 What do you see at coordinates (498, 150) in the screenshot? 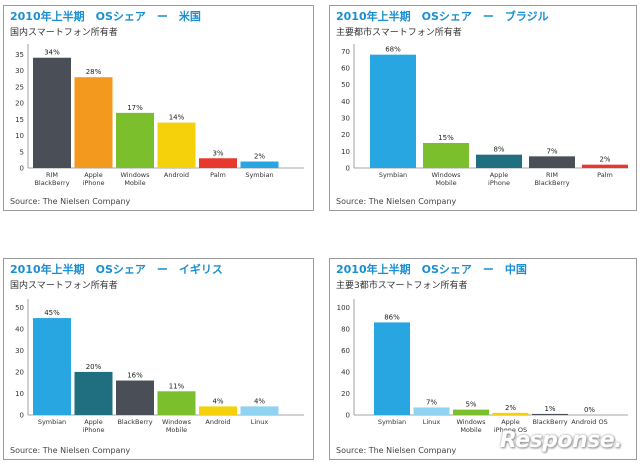
I see `data-label: 8%` at bounding box center [498, 150].